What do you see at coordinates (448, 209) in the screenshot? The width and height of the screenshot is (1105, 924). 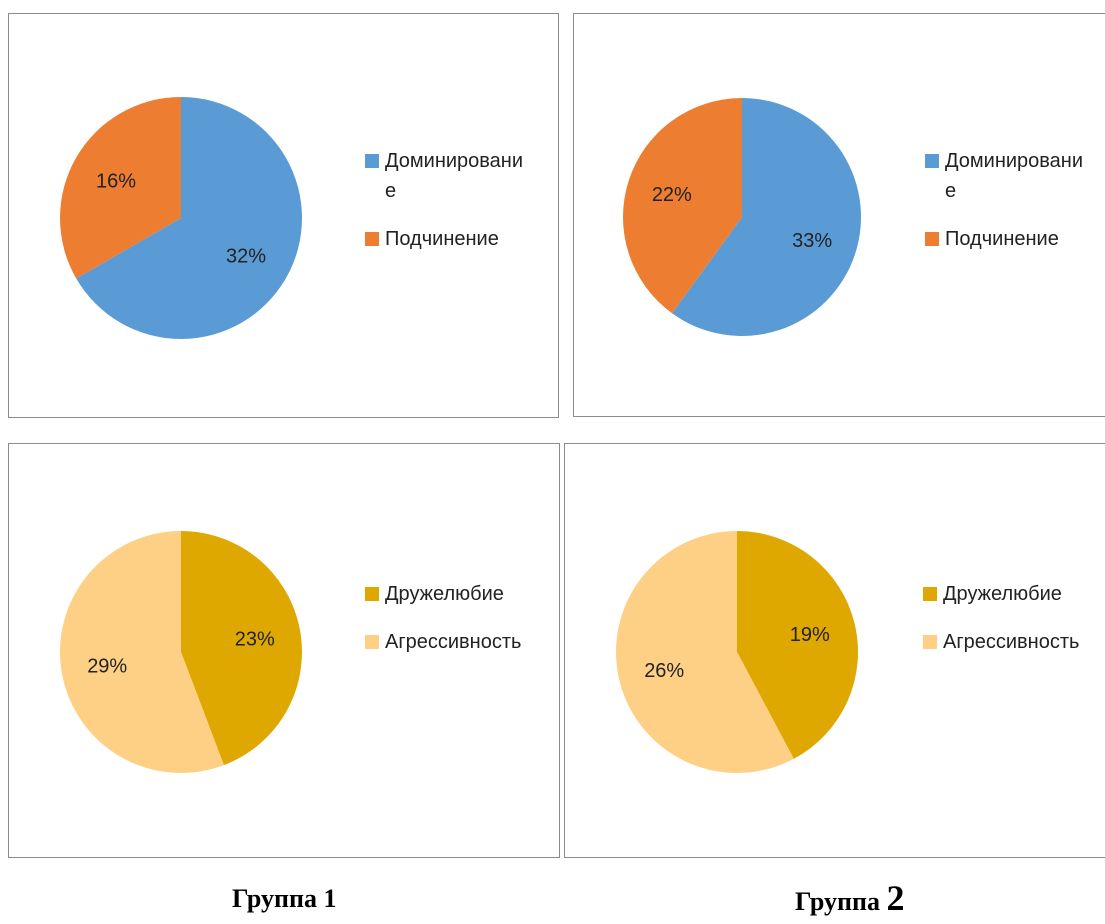 I see `legend-dominance-group-1: Доминирование Подчинение` at bounding box center [448, 209].